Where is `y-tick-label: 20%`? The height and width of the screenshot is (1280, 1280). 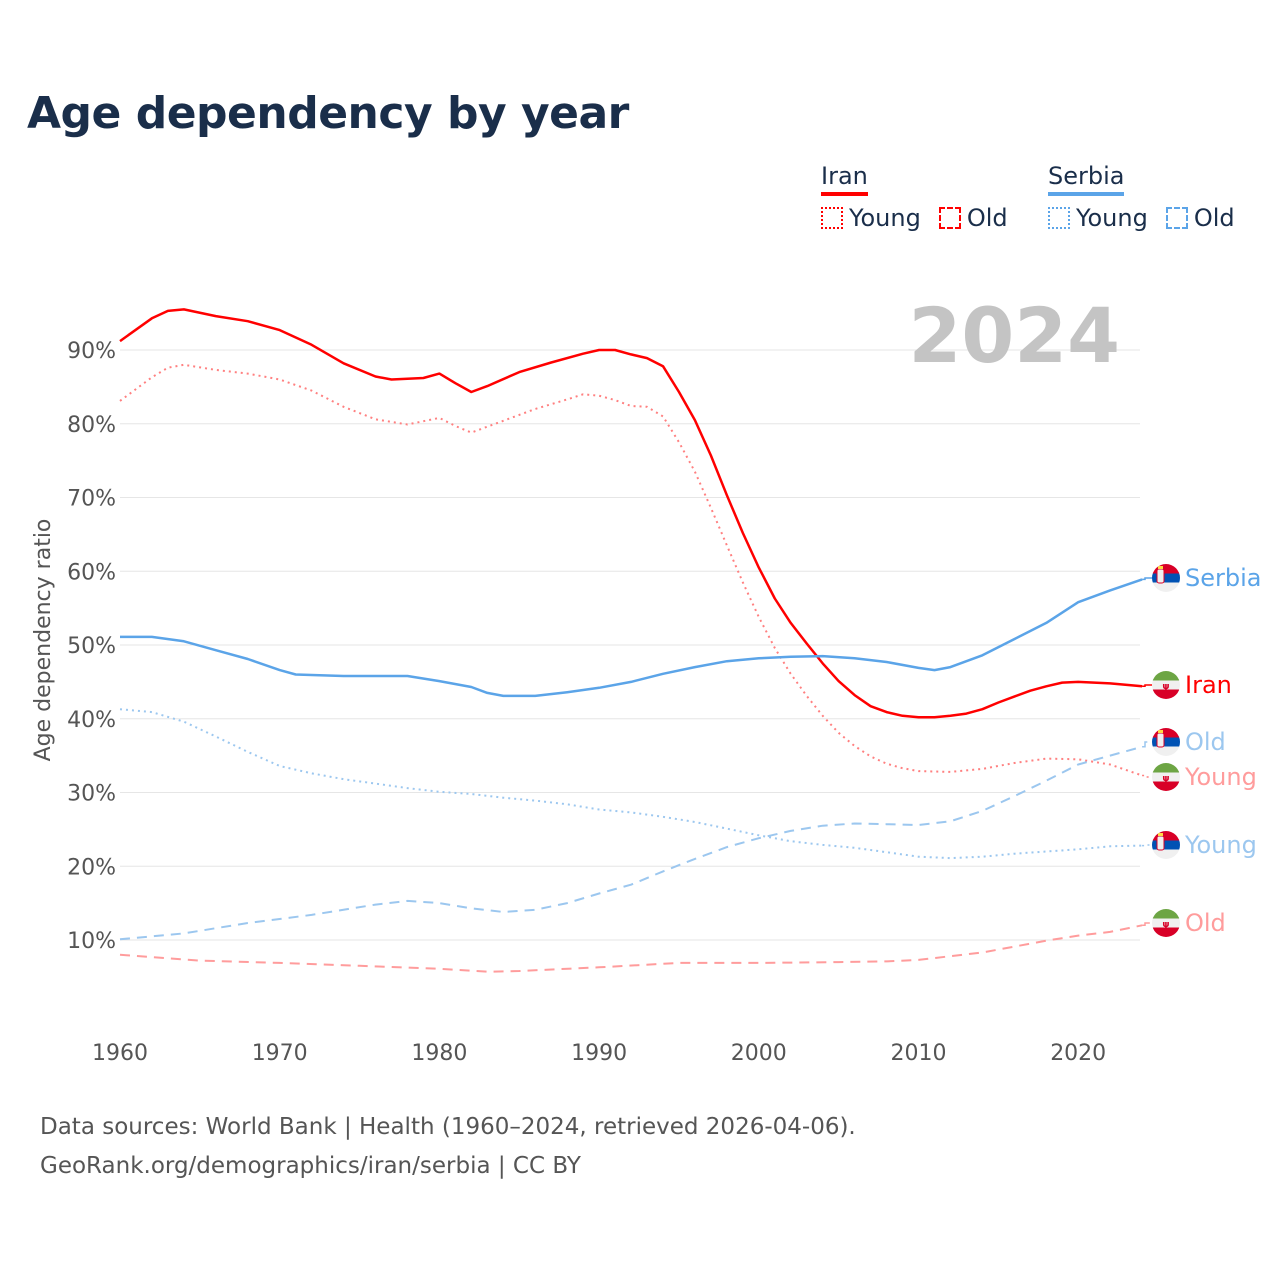
y-tick-label: 20% is located at coordinates (91, 867).